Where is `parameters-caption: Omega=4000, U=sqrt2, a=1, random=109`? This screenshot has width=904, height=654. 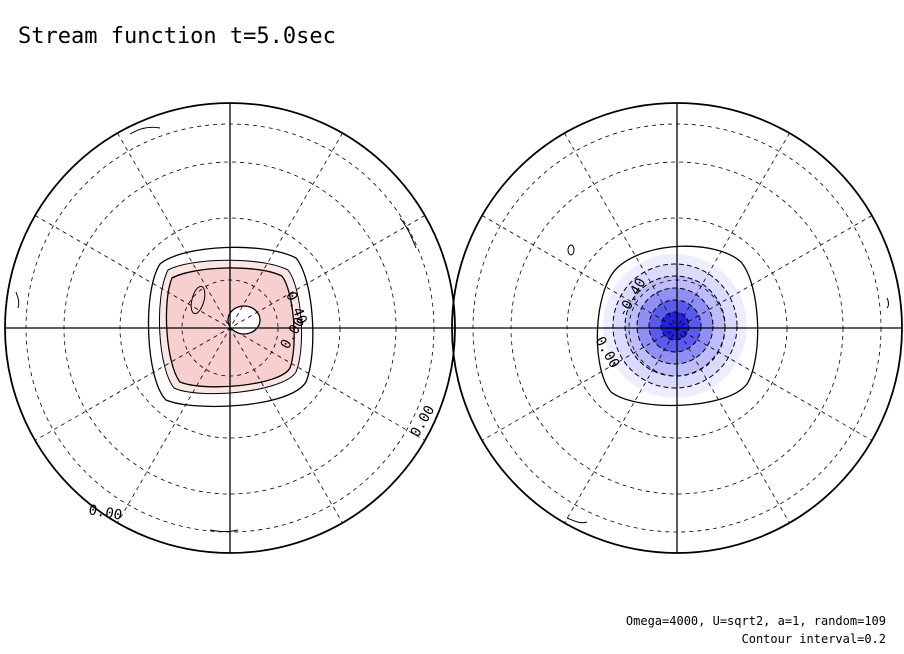 parameters-caption: Omega=4000, U=sqrt2, a=1, random=109 is located at coordinates (755, 621).